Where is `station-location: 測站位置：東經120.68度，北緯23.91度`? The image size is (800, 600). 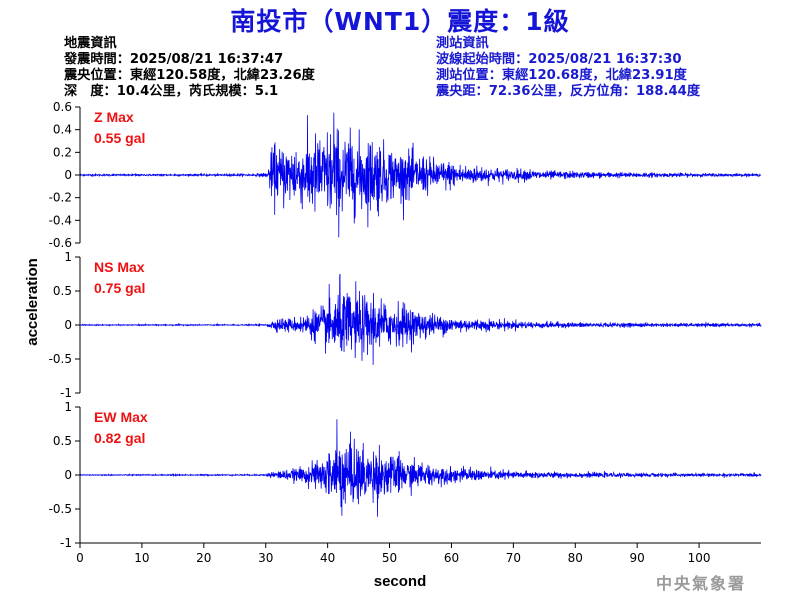
station-location: 測站位置：東經120.68度，北緯23.91度 is located at coordinates (561, 75).